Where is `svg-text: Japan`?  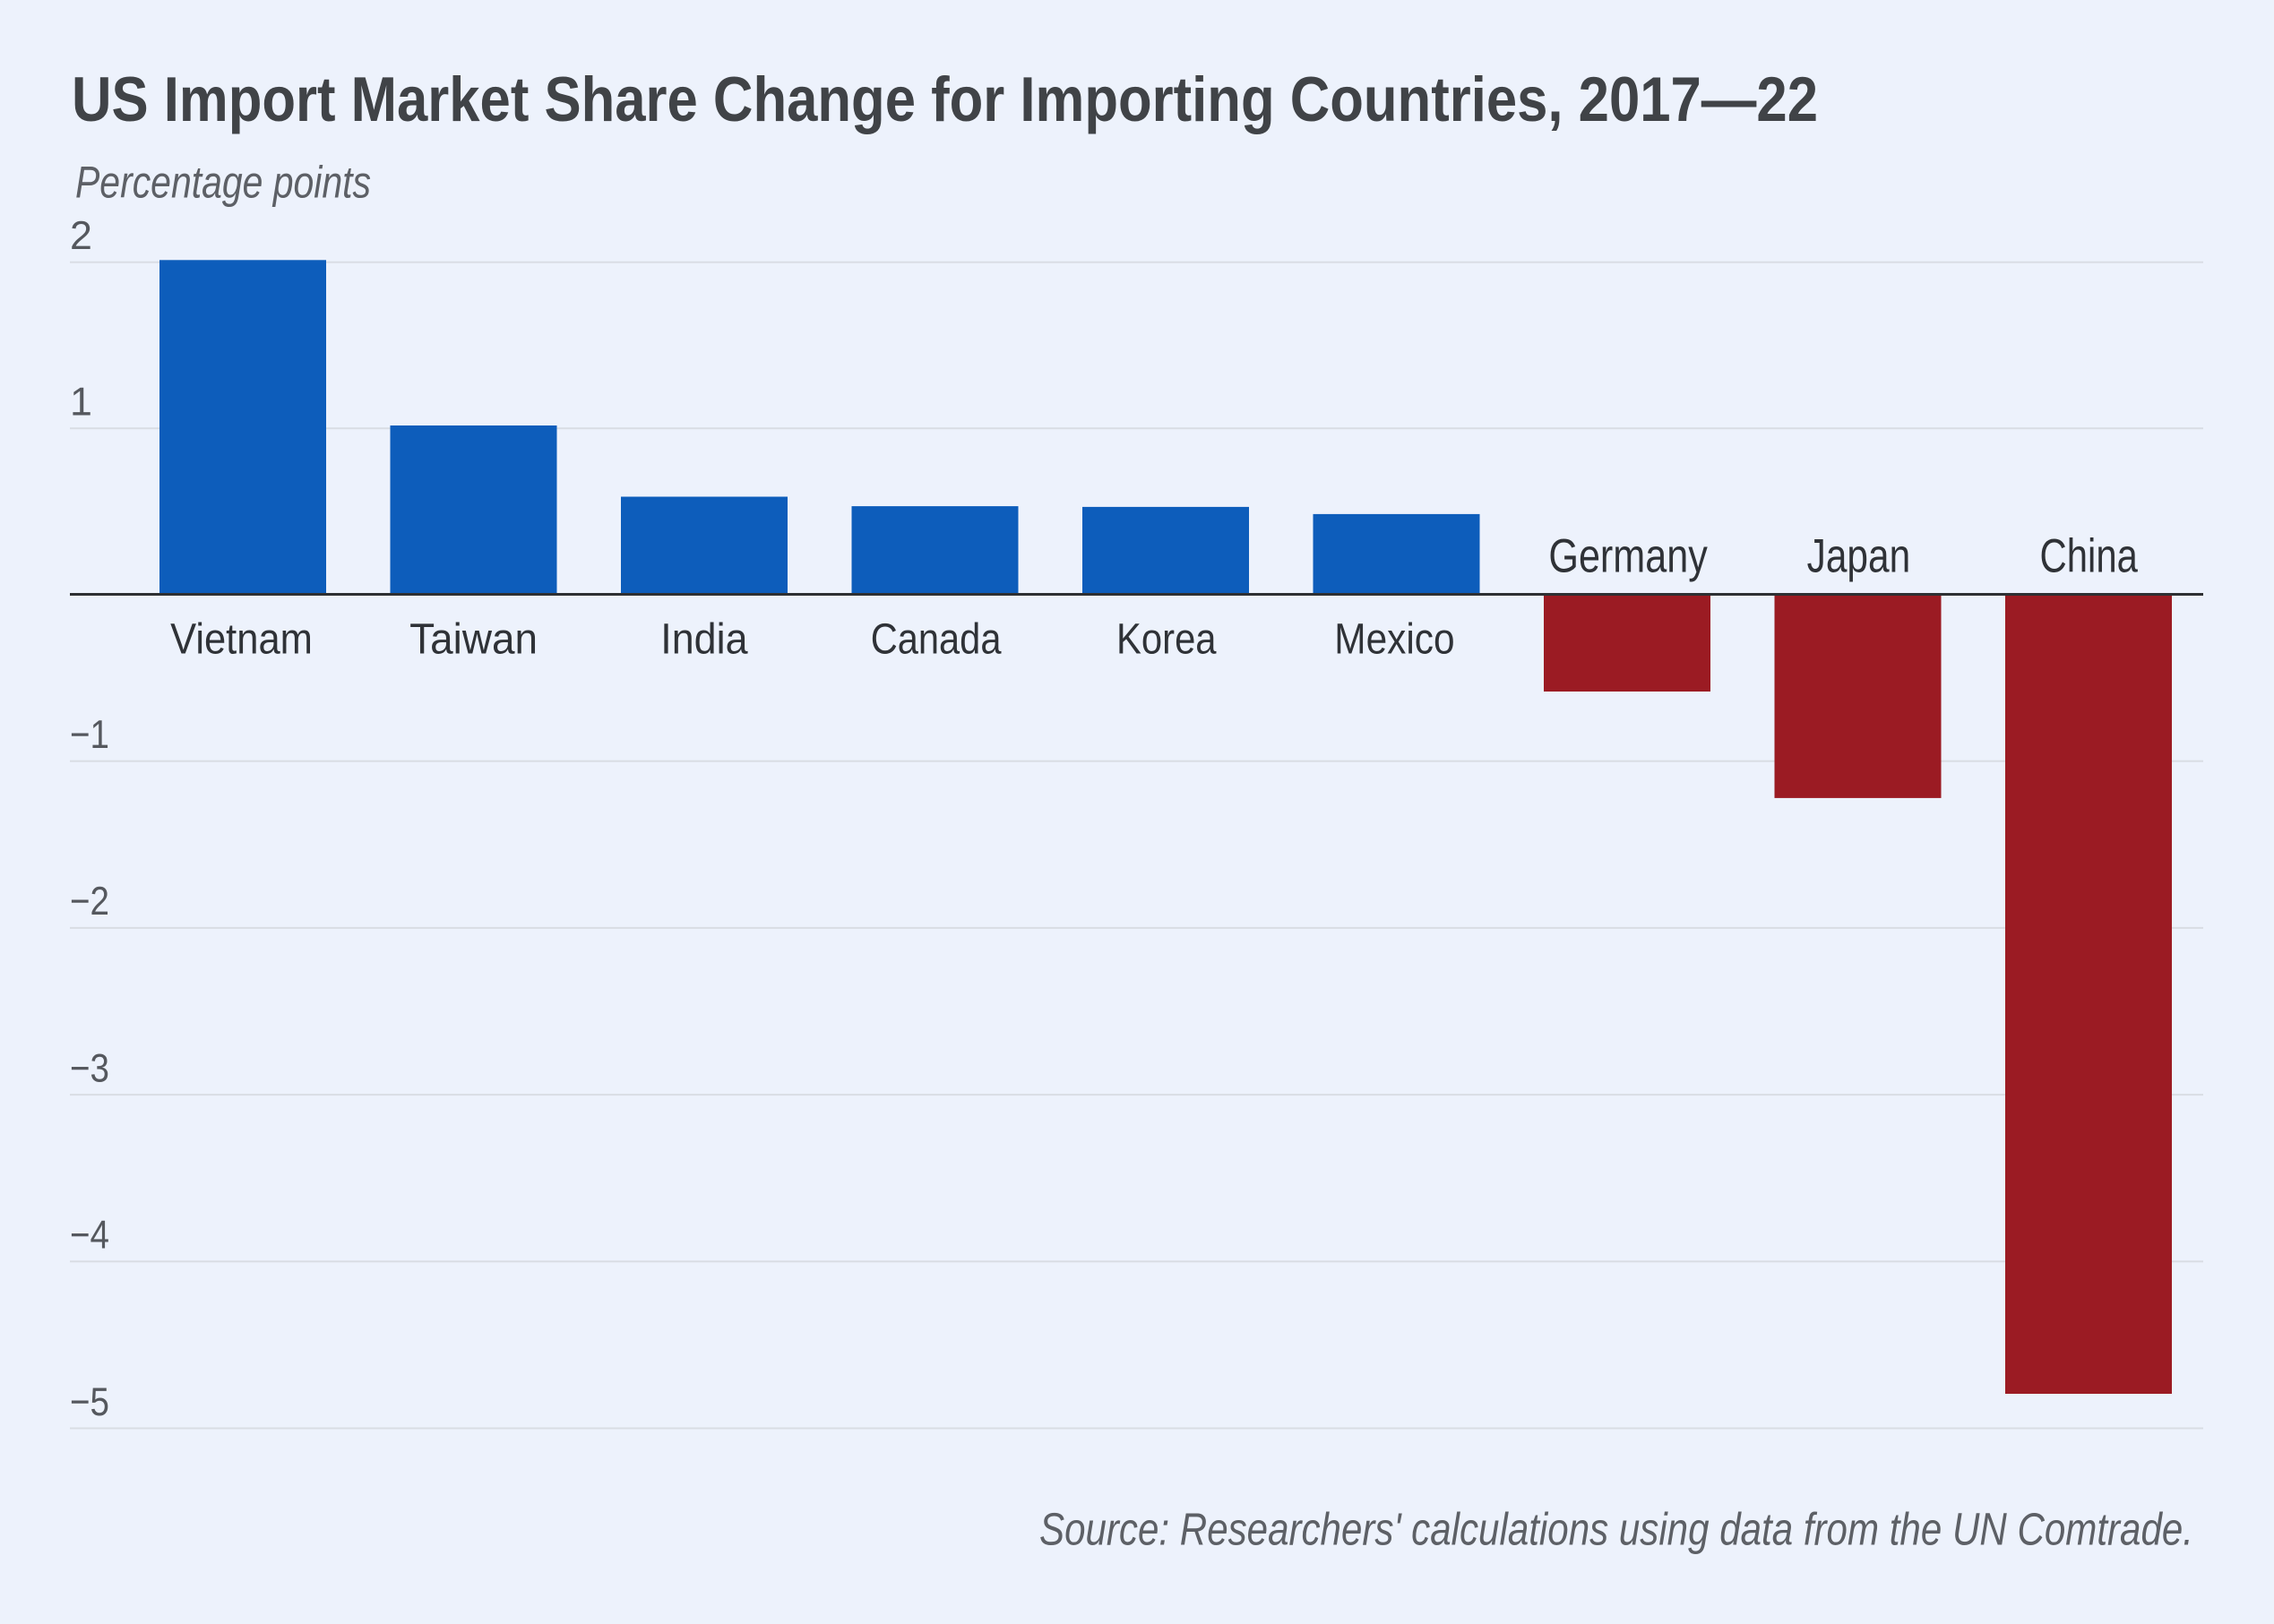
svg-text: Japan is located at coordinates (1859, 557).